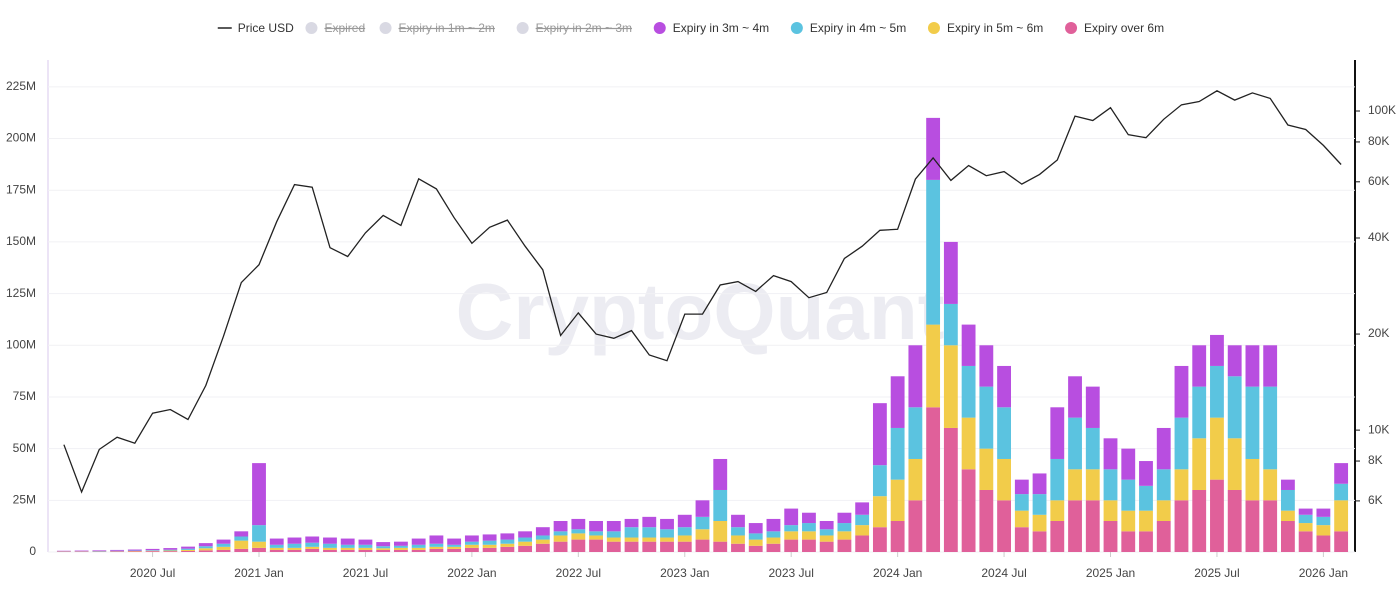 This screenshot has width=1400, height=600. Describe the element at coordinates (1124, 28) in the screenshot. I see `legend-label: Expiry over 6m` at that location.